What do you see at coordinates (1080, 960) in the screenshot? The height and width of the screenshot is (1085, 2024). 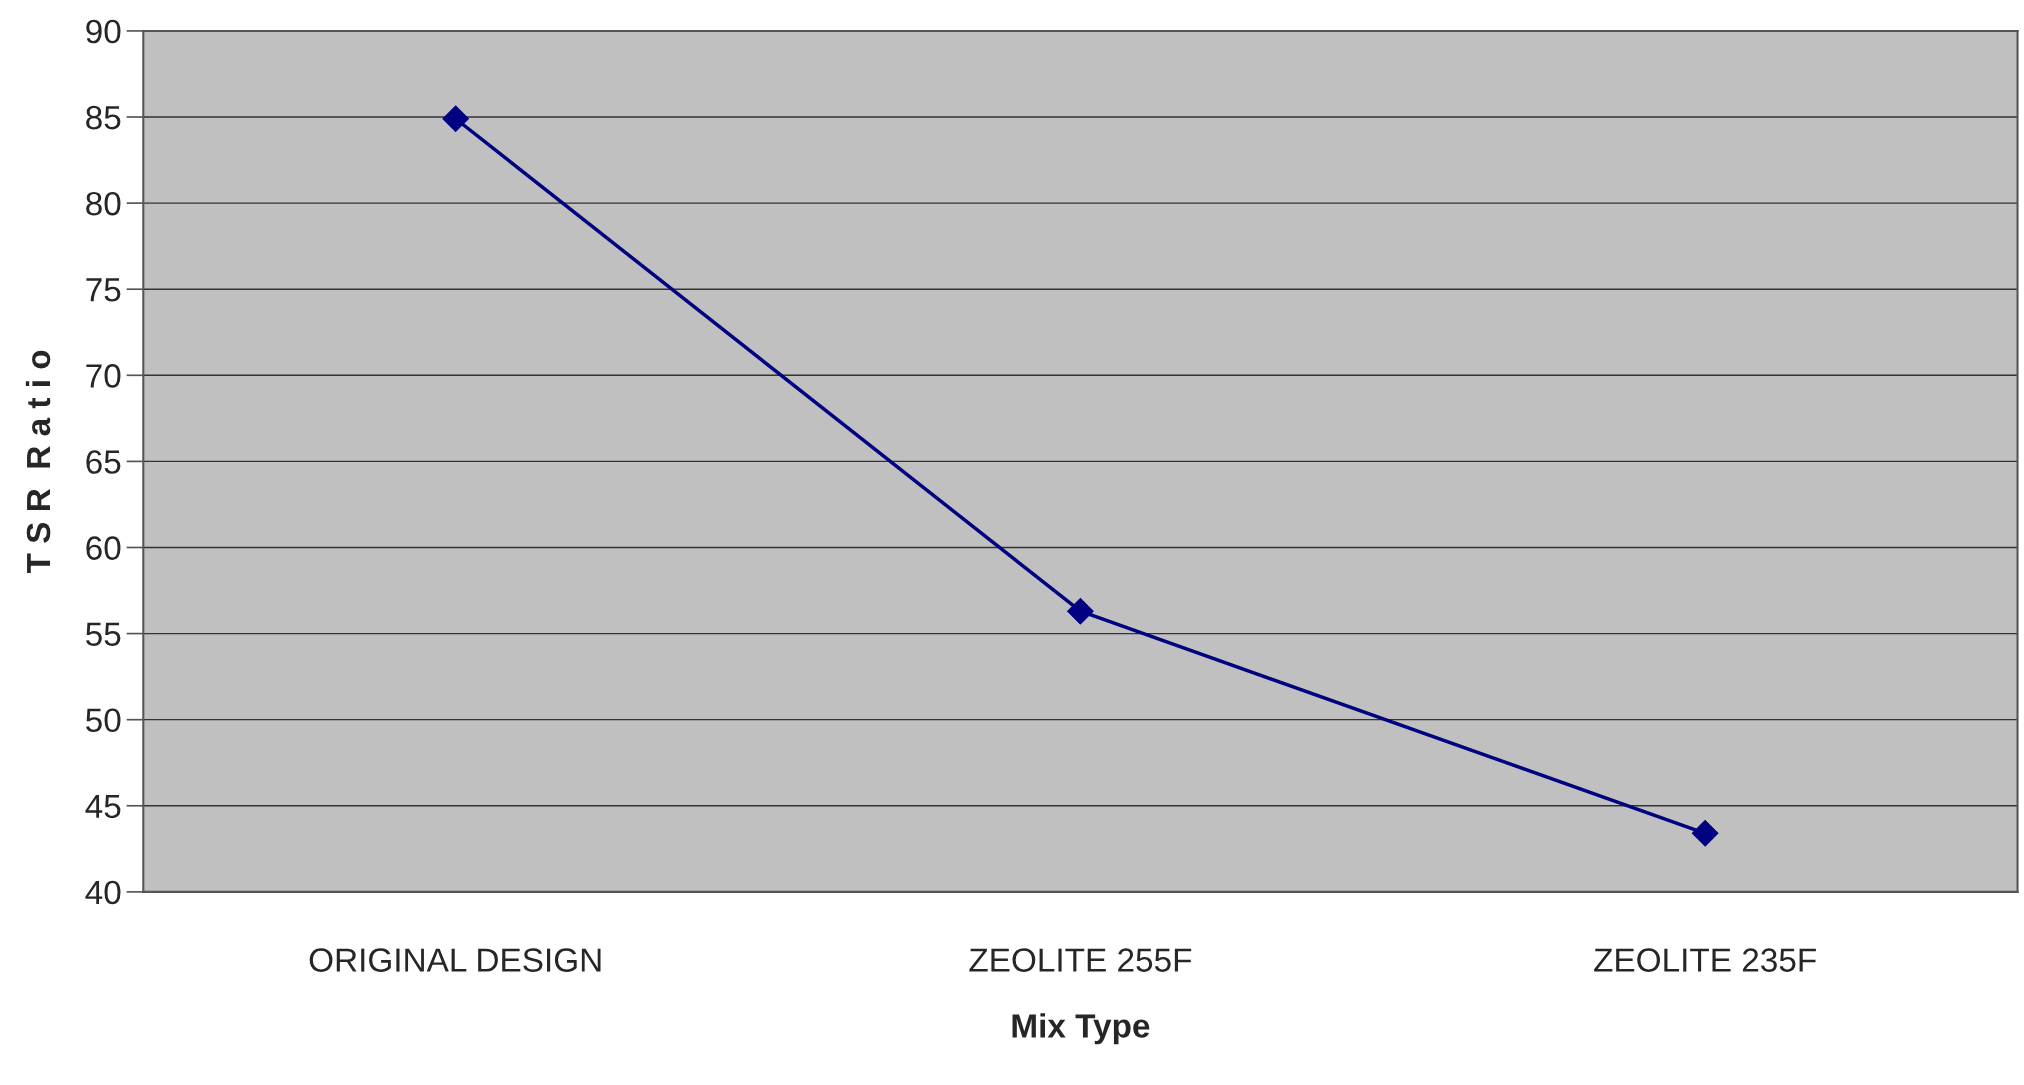 I see `x-tick-label: ZEOLITE 255F` at bounding box center [1080, 960].